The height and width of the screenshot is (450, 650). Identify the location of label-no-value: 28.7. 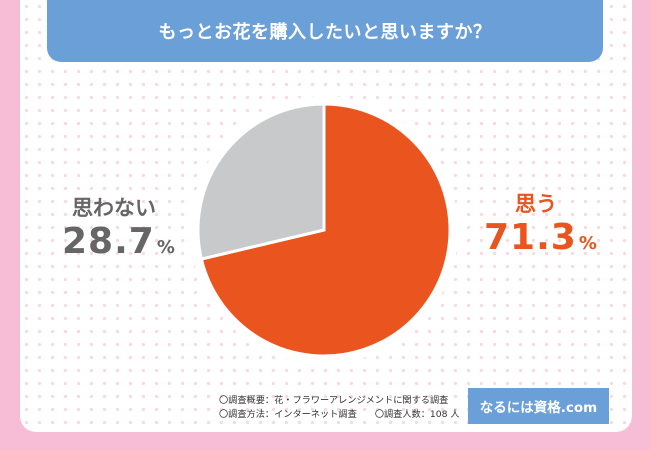
(108, 241).